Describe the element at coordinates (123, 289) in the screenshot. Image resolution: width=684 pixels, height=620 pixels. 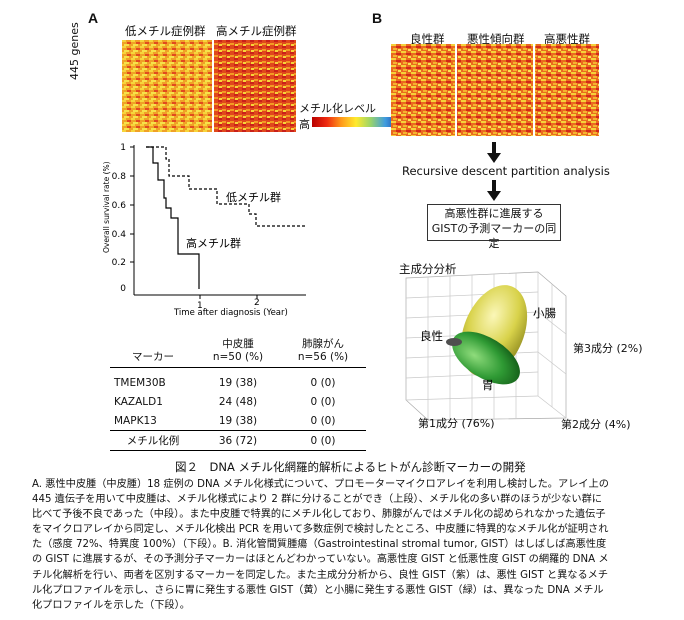
I see `survival-ytick: 0` at that location.